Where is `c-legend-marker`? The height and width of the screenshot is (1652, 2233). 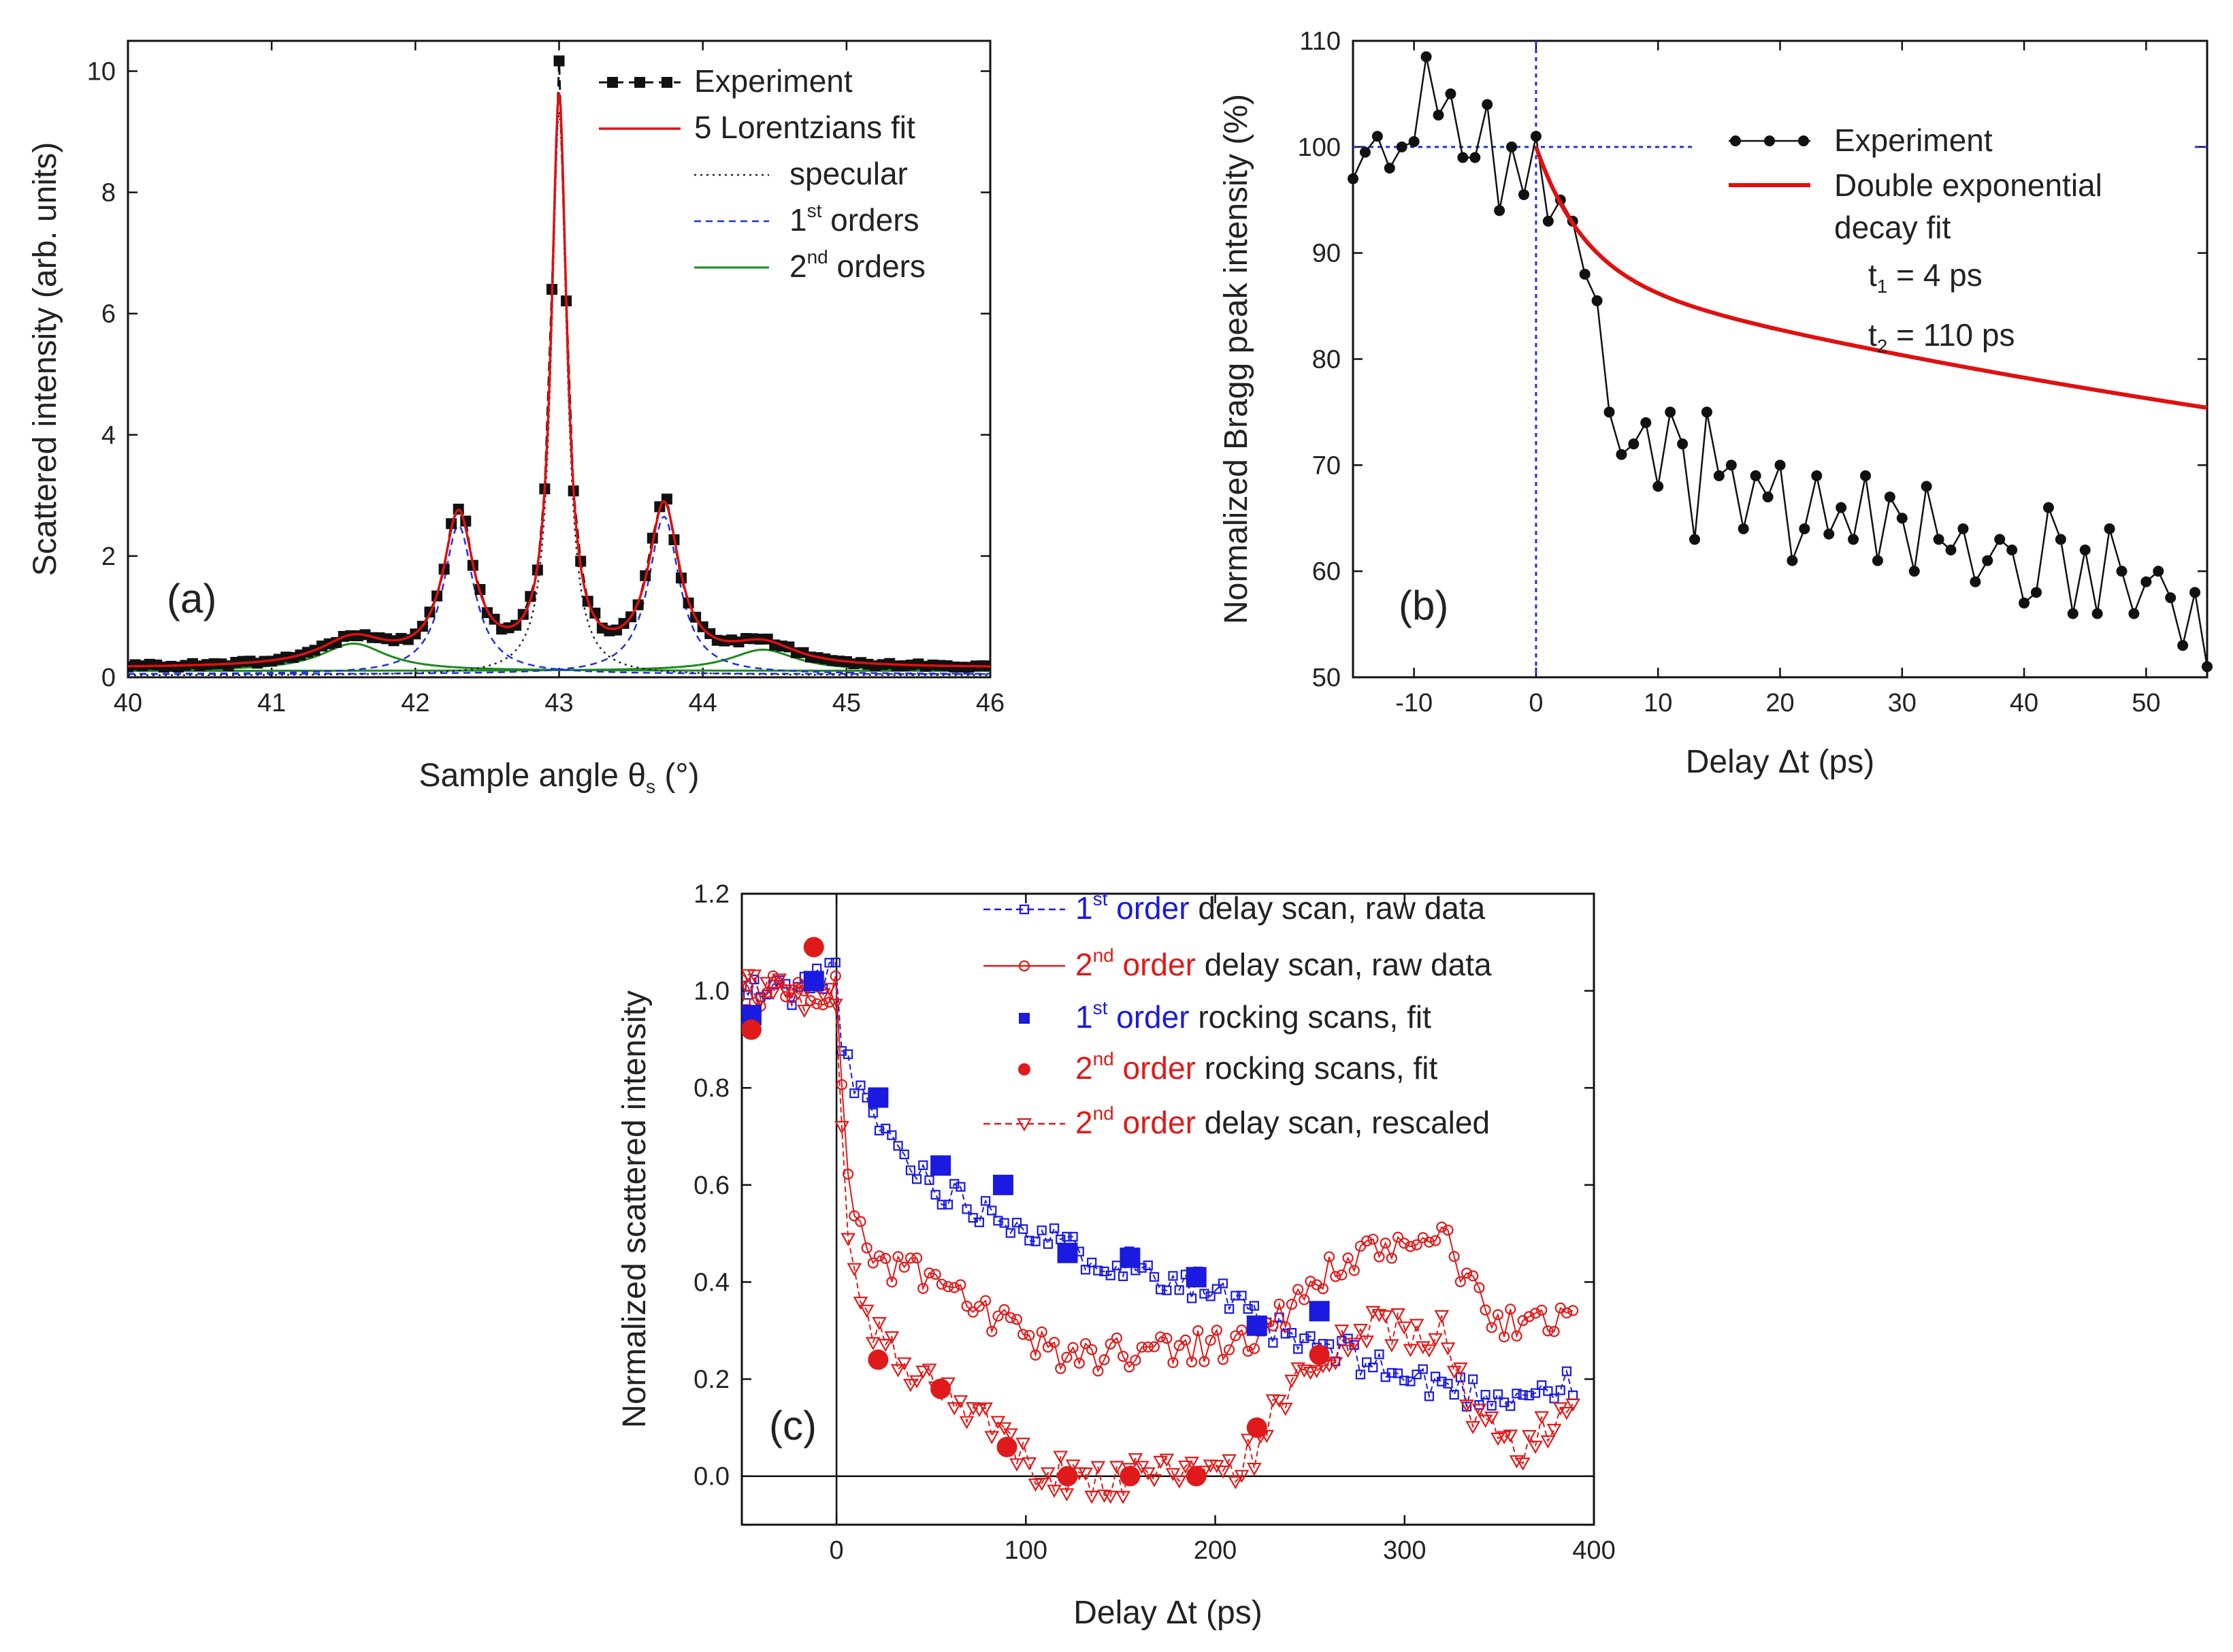
c-legend-marker is located at coordinates (1024, 1125).